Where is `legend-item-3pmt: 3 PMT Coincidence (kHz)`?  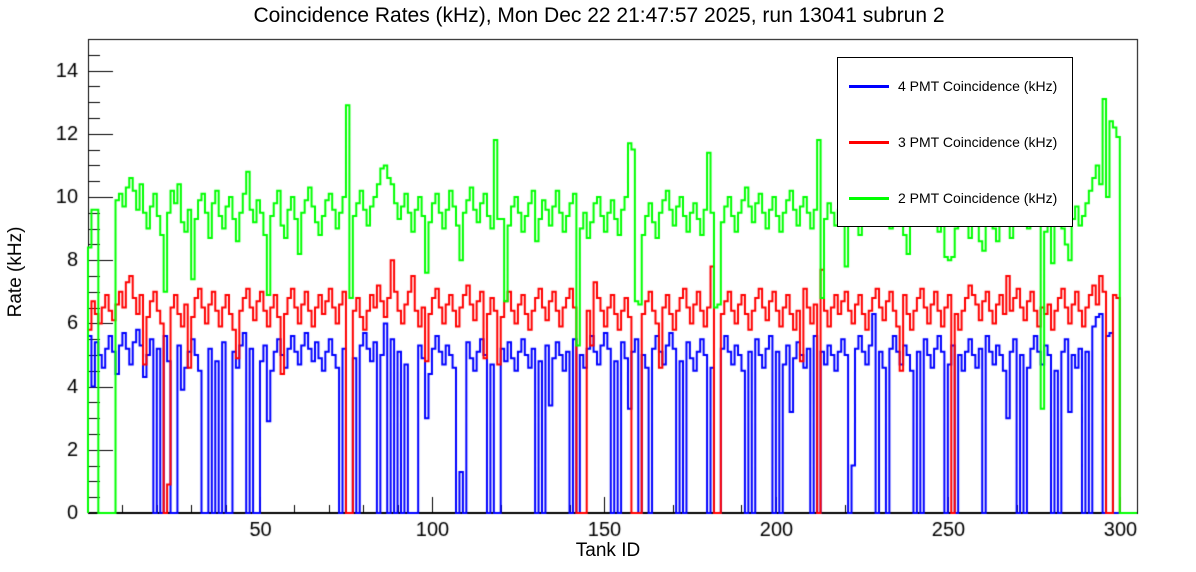 legend-item-3pmt: 3 PMT Coincidence (kHz) is located at coordinates (955, 142).